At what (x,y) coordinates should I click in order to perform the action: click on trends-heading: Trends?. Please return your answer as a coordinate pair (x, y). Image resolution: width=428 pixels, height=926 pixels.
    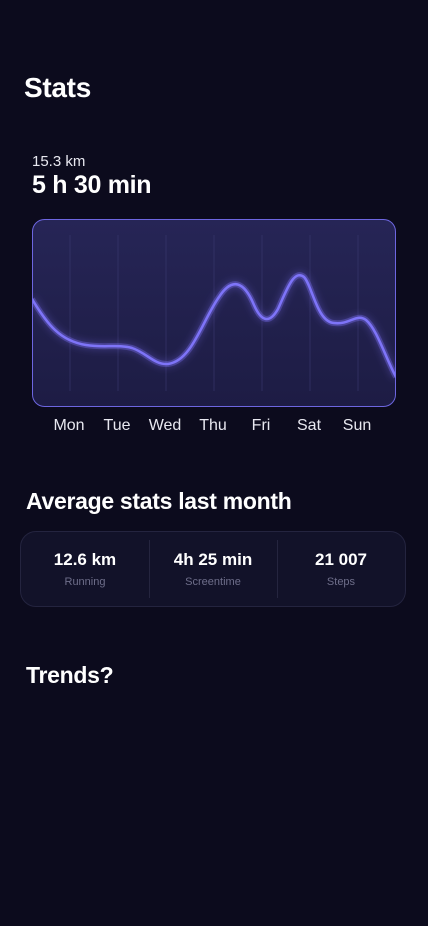
    Looking at the image, I should click on (70, 675).